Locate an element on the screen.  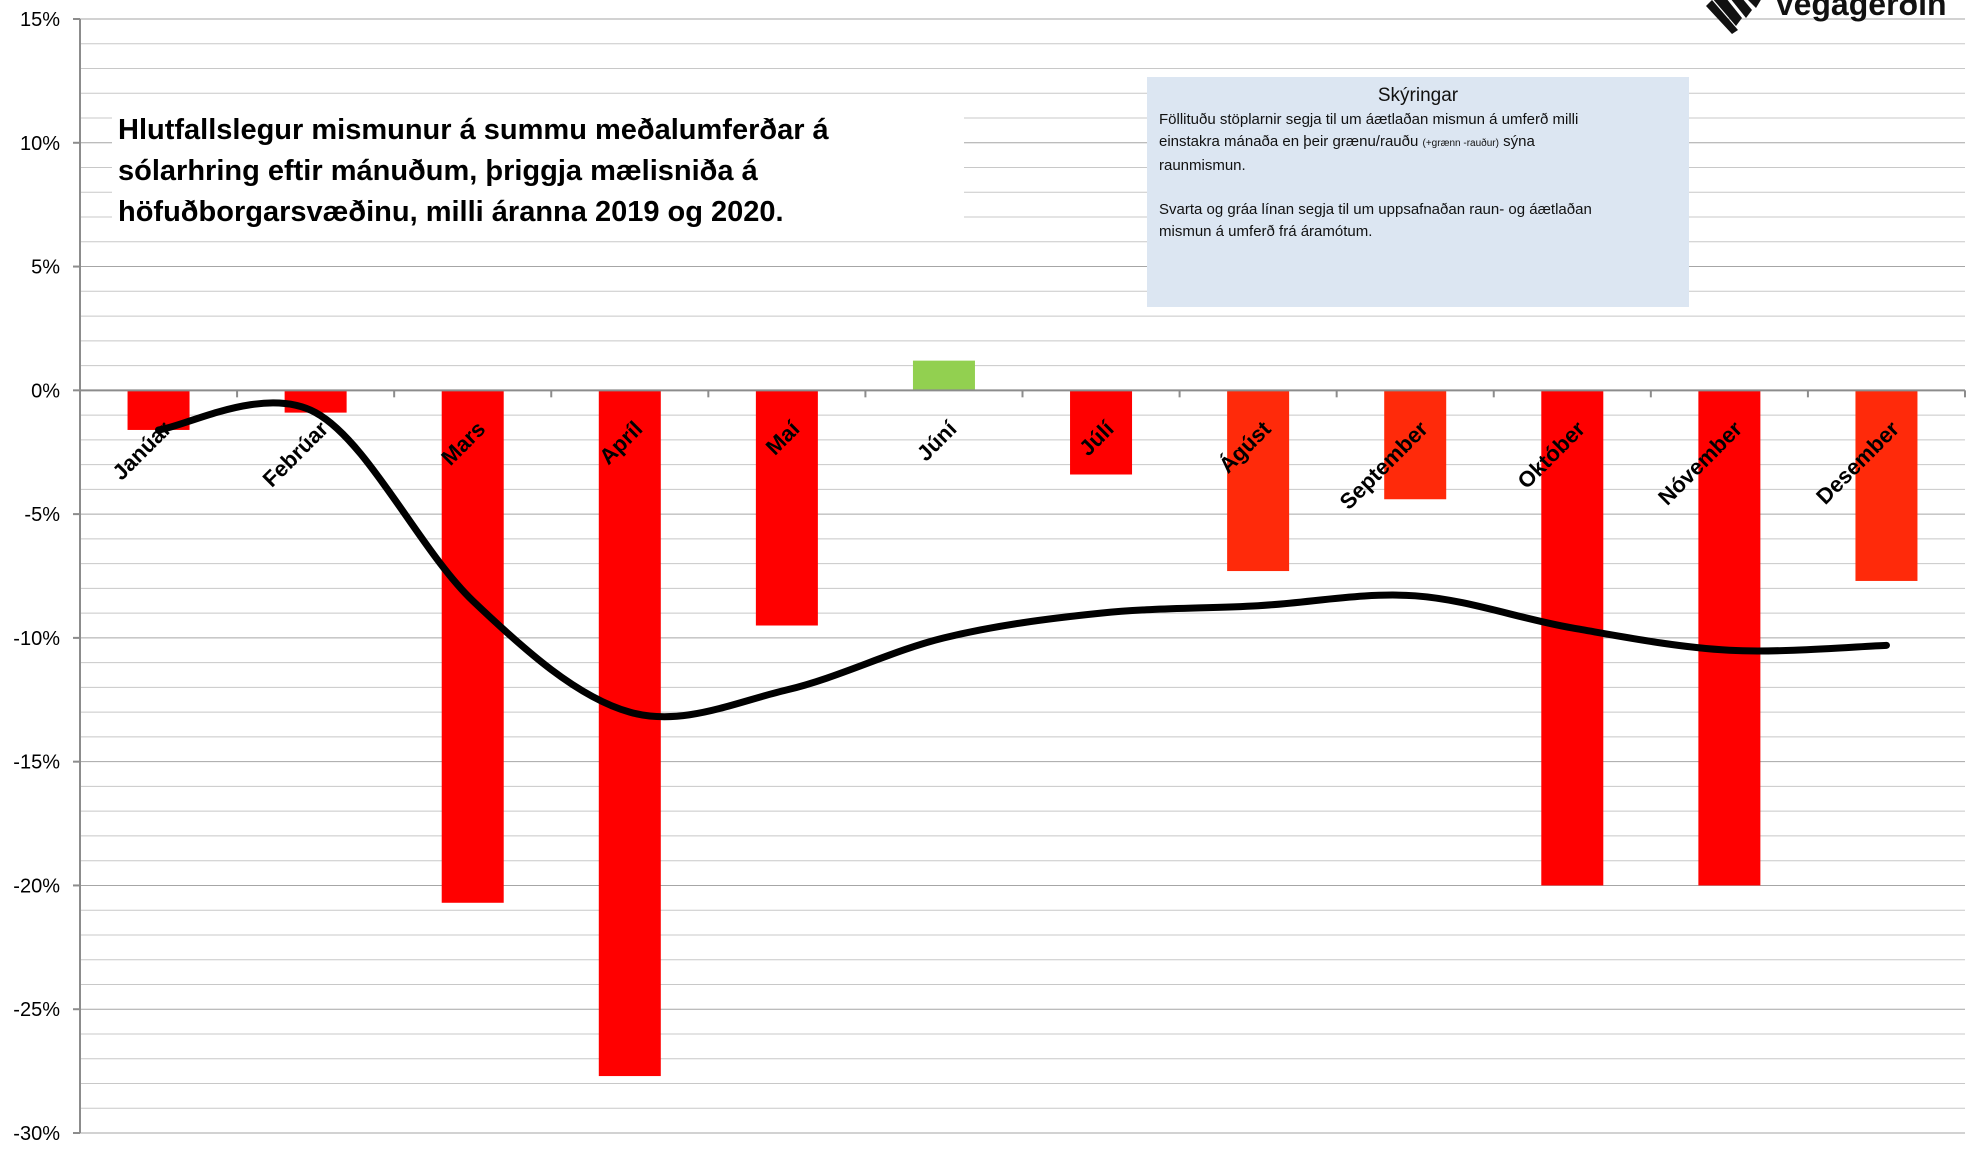
logo: Vegagerðin is located at coordinates (1826, 18).